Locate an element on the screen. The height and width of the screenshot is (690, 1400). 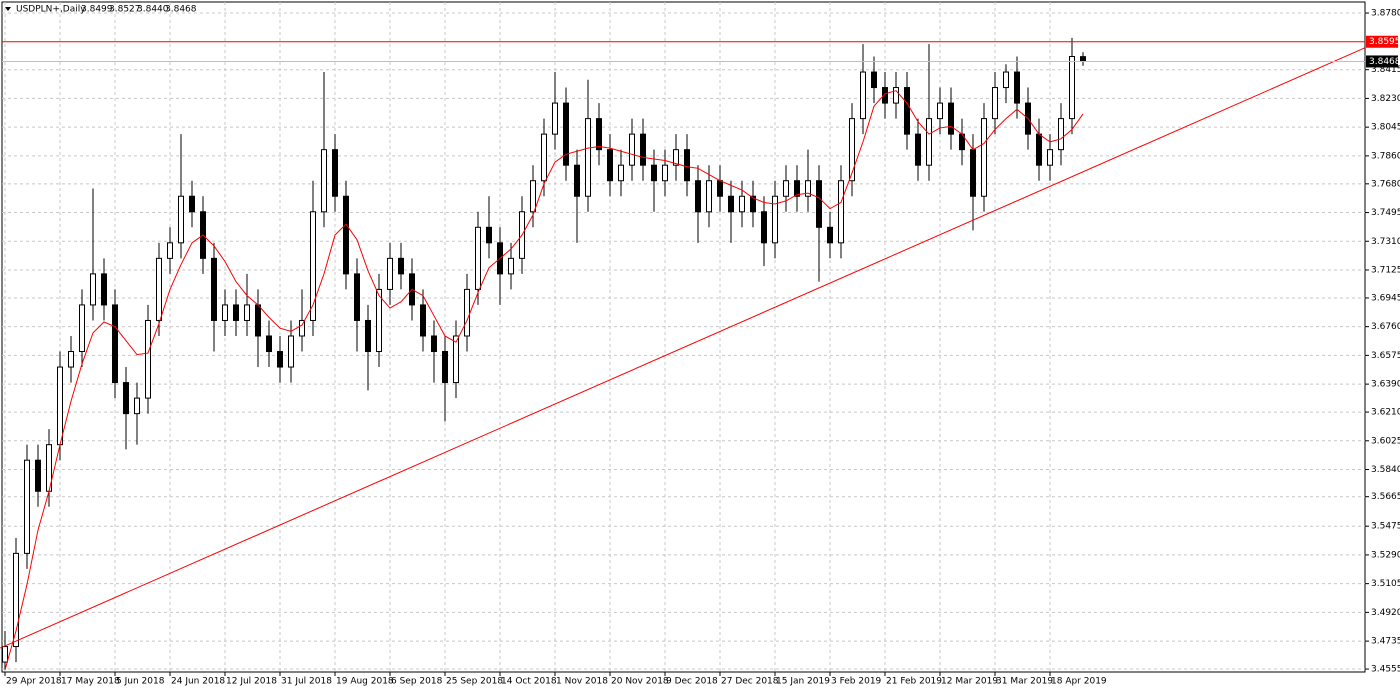
y-tick-label: 3.7495 is located at coordinates (1385, 213).